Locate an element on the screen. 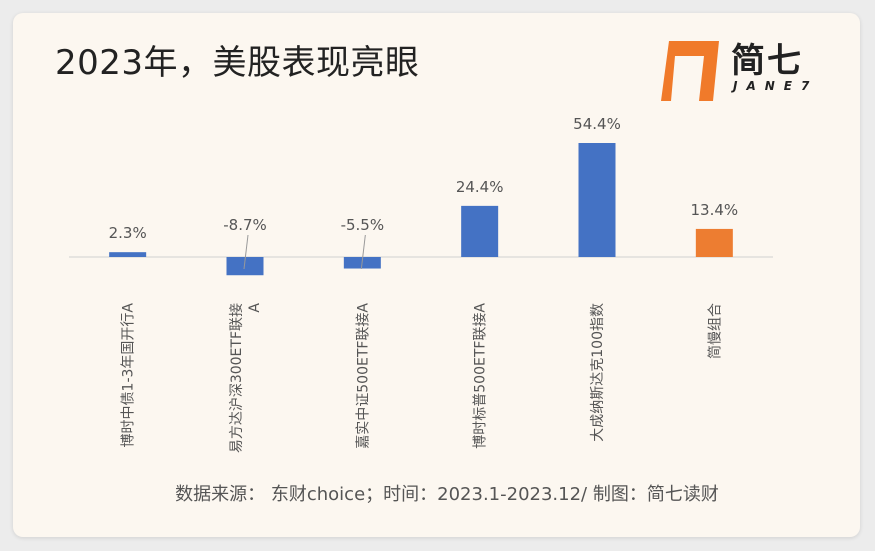 The width and height of the screenshot is (875, 551). category-label: 博时中债1-3年国开行A is located at coordinates (128, 375).